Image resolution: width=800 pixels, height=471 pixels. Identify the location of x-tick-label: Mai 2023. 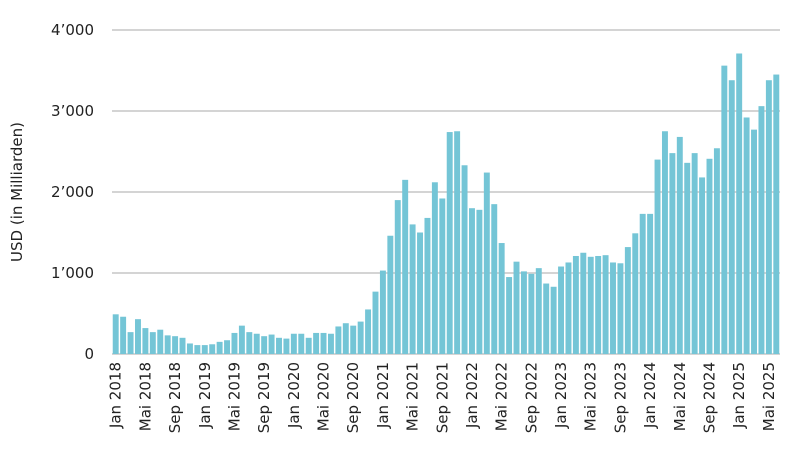
(591, 396).